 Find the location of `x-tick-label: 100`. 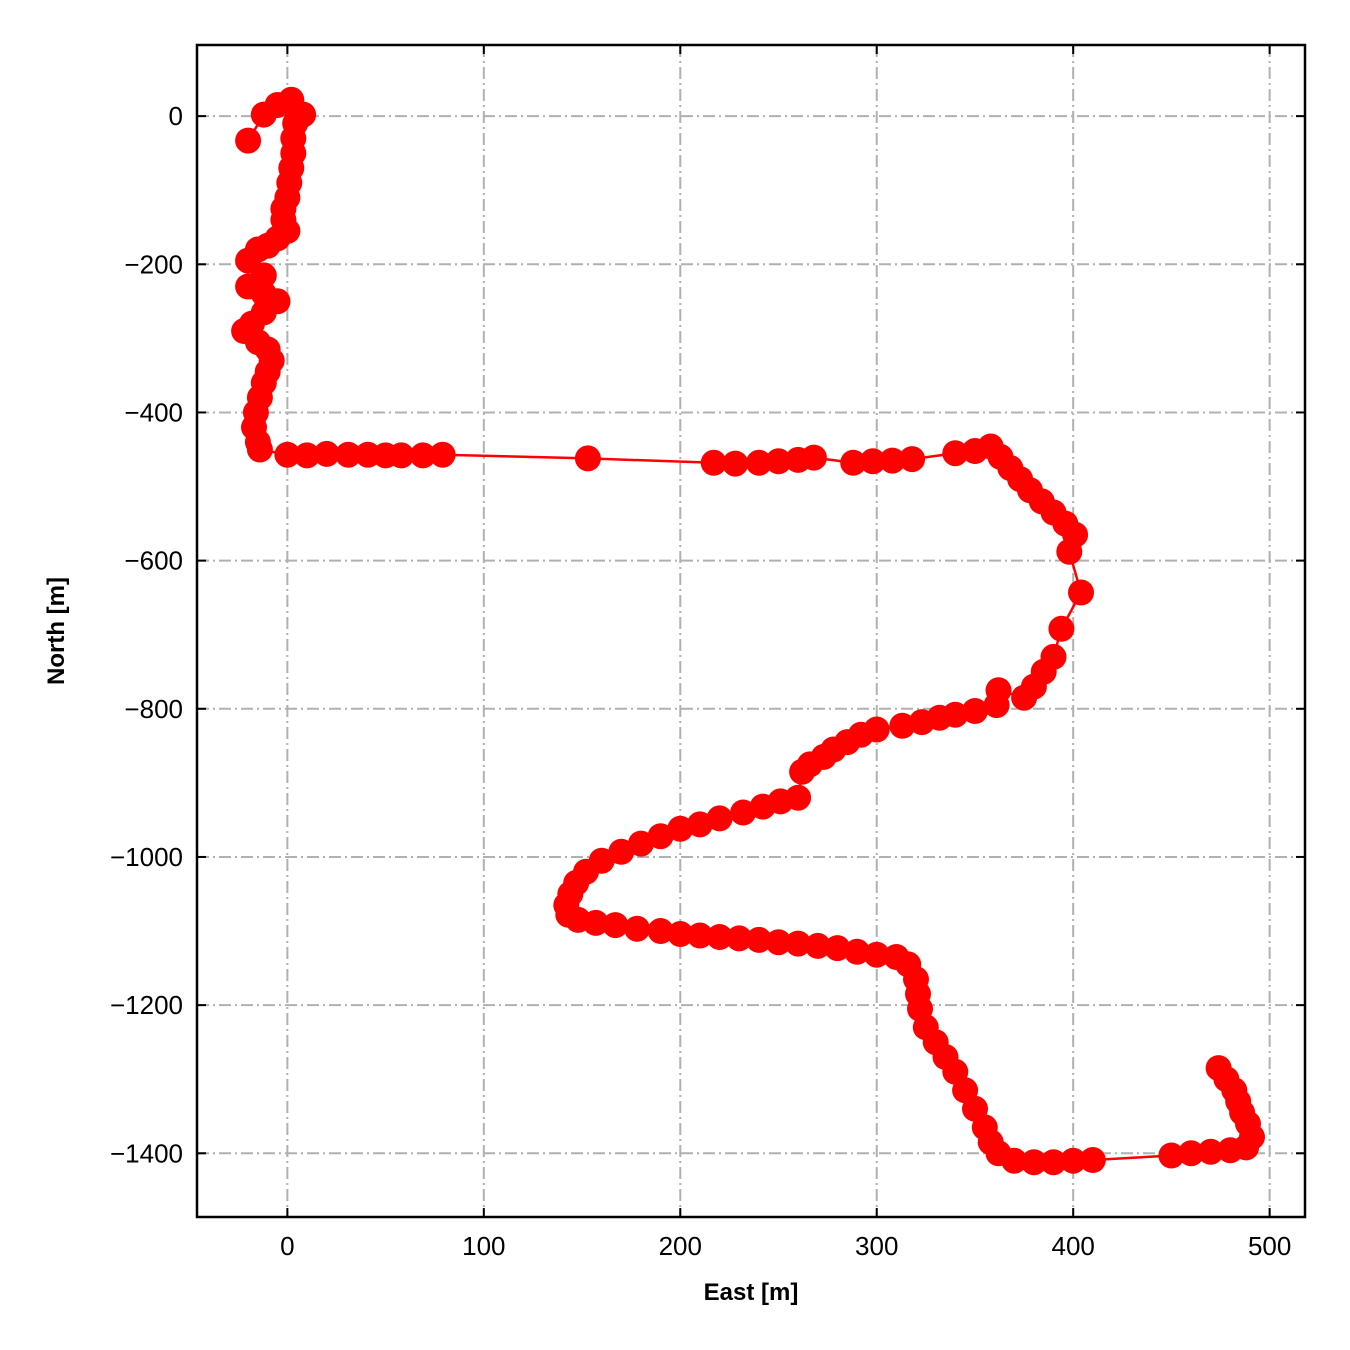

x-tick-label: 100 is located at coordinates (483, 1246).